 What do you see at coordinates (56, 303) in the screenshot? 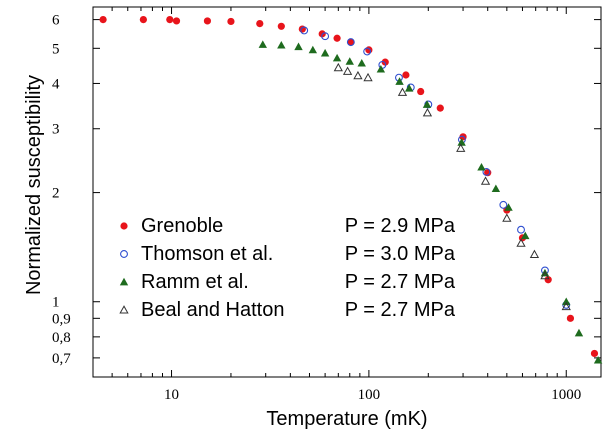
I see `y-tick-label: 1` at bounding box center [56, 303].